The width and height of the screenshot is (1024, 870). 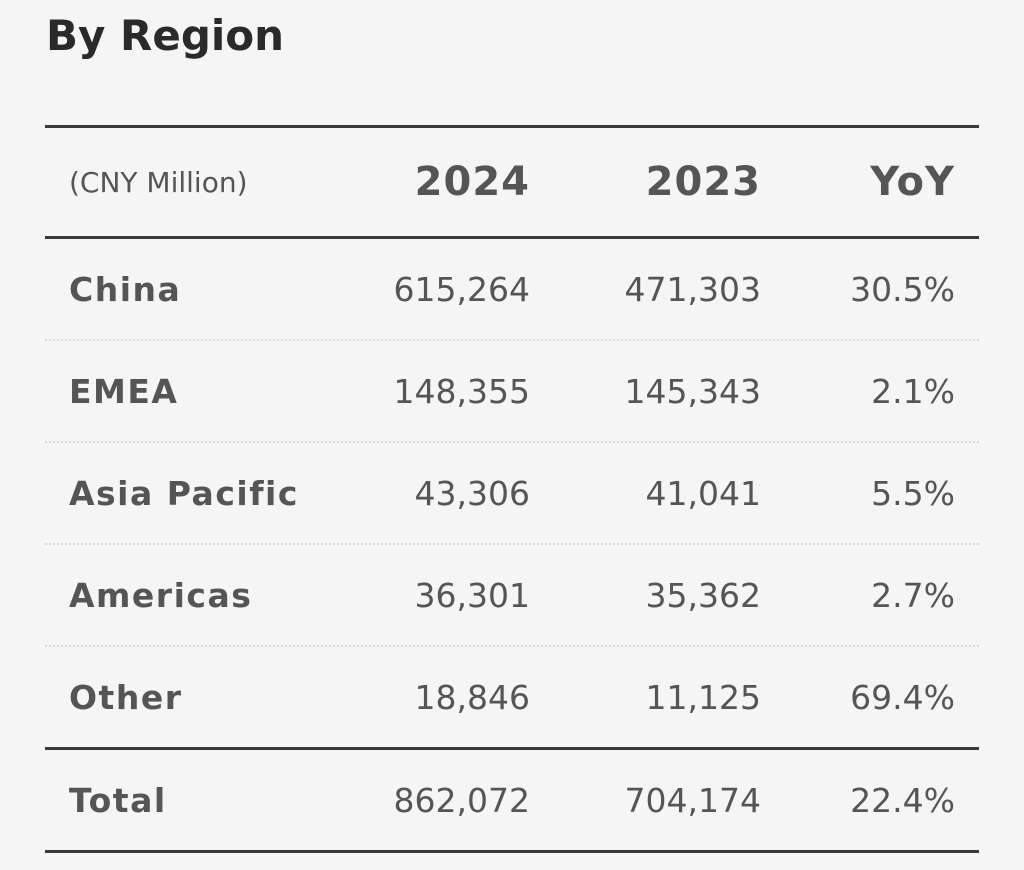 I want to click on cell-2024: 148,355, so click(x=461, y=391).